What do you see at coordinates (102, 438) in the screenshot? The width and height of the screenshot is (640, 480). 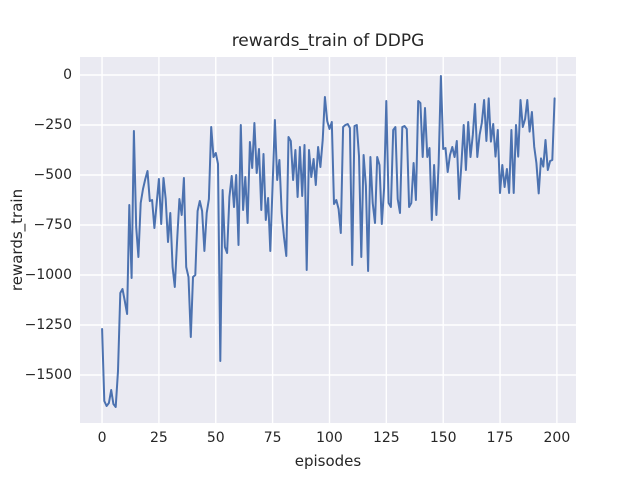 I see `x-tick-label: 0` at bounding box center [102, 438].